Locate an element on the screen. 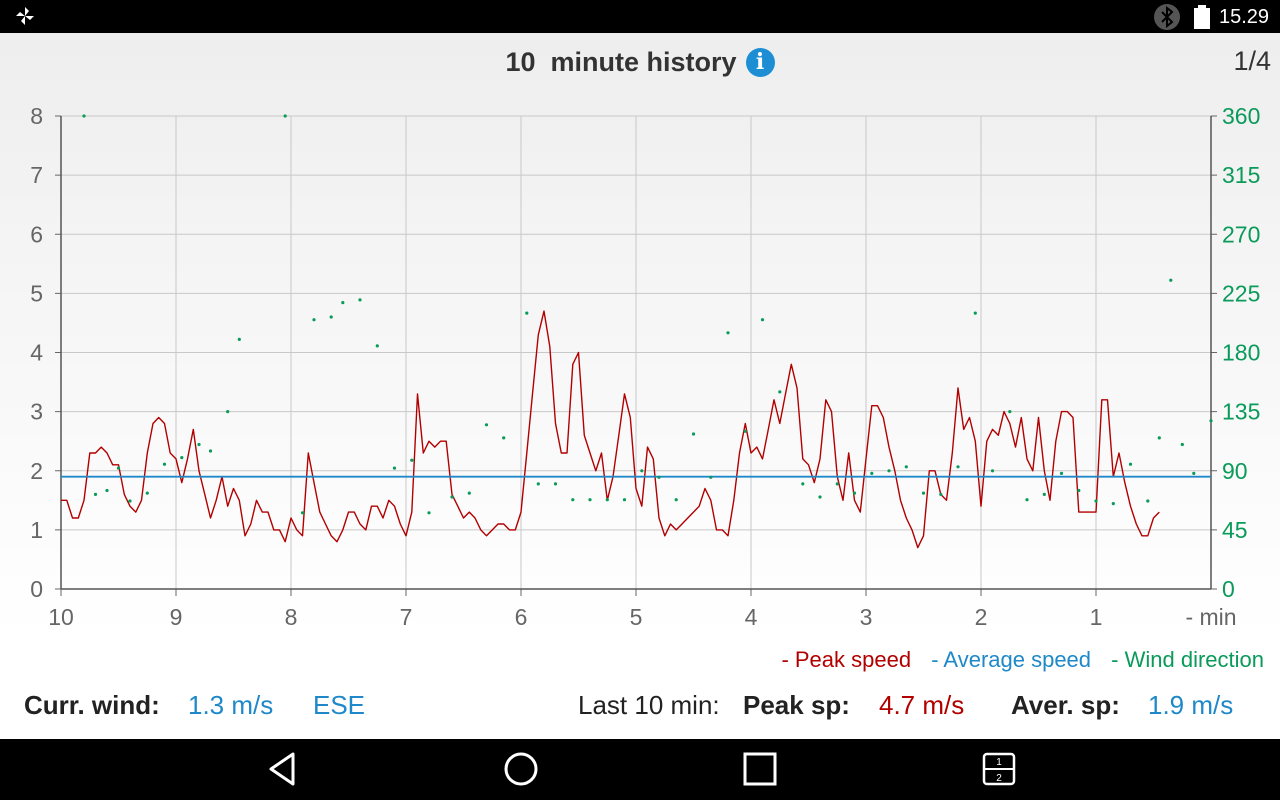  status-bar: 15.29 is located at coordinates (640, 16).